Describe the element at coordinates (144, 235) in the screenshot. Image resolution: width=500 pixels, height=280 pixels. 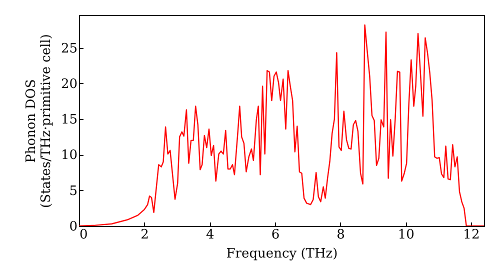
I see `x-tick-label: 2` at that location.